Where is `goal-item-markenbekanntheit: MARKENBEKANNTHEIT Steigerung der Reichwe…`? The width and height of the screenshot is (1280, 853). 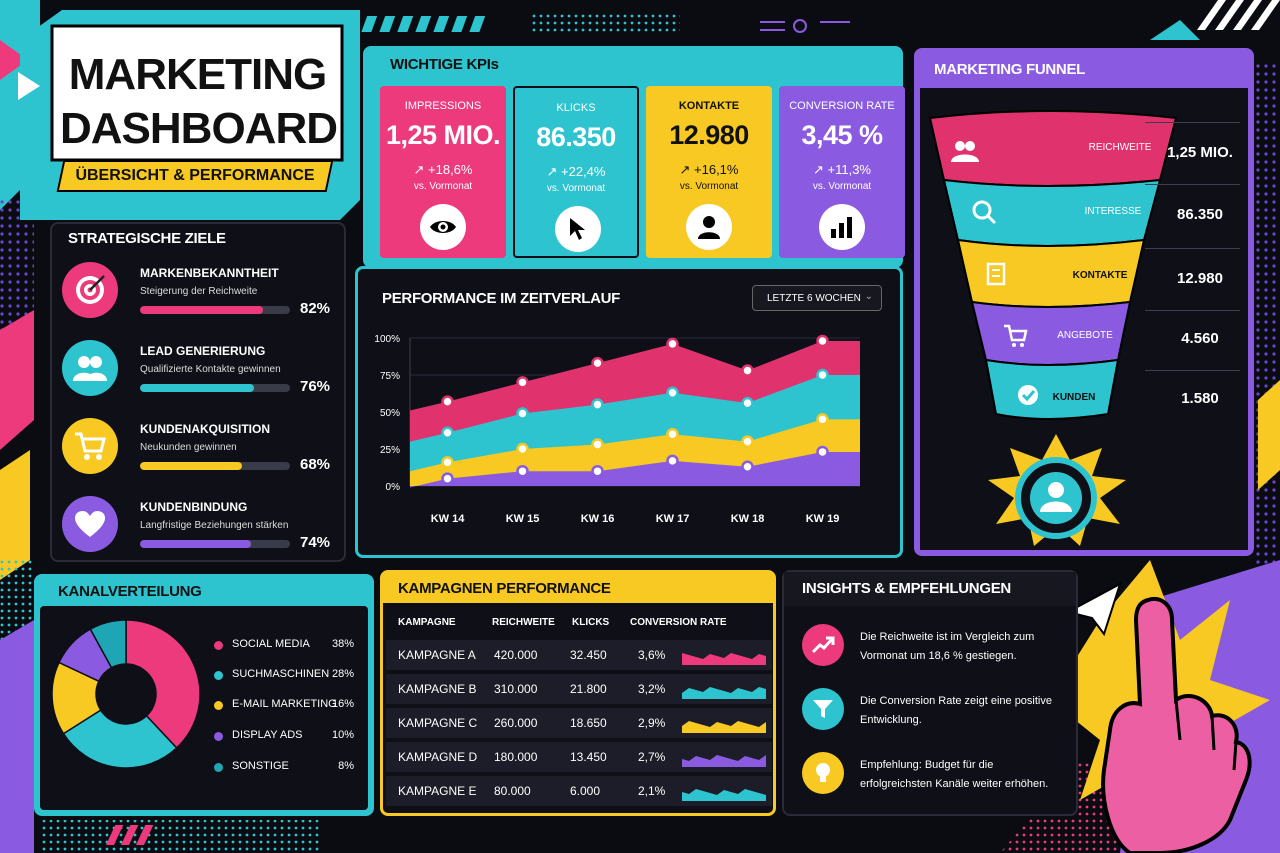
goal-item-markenbekanntheit: MARKENBEKANNTHEIT Steigerung der Reichwe… is located at coordinates (197, 293).